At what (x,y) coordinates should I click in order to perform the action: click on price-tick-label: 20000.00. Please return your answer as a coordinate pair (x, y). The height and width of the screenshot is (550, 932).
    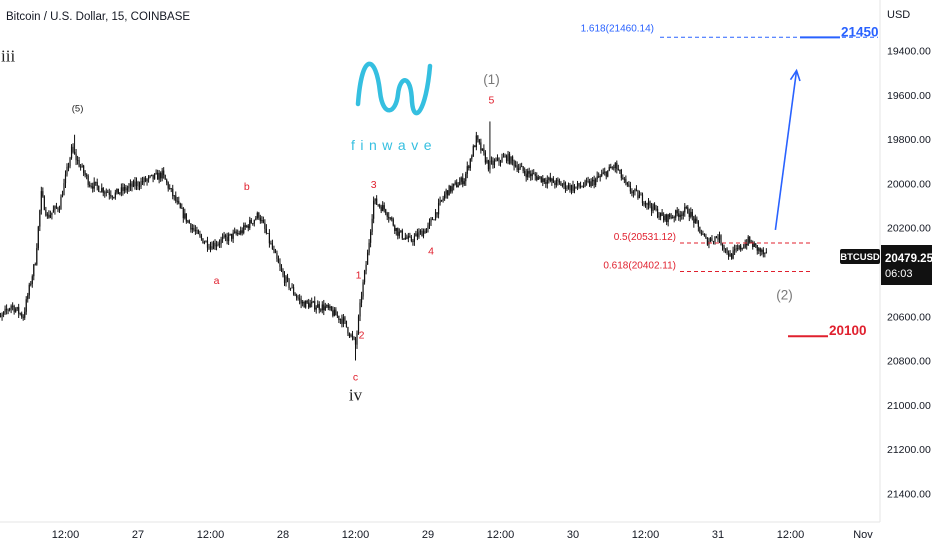
    Looking at the image, I should click on (909, 184).